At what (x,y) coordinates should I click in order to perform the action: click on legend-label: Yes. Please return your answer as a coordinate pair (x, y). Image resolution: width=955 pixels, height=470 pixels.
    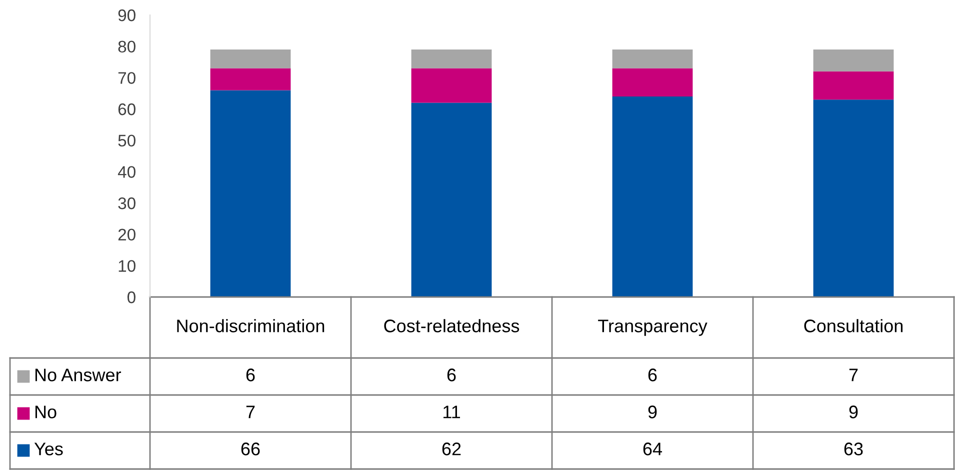
    Looking at the image, I should click on (48, 449).